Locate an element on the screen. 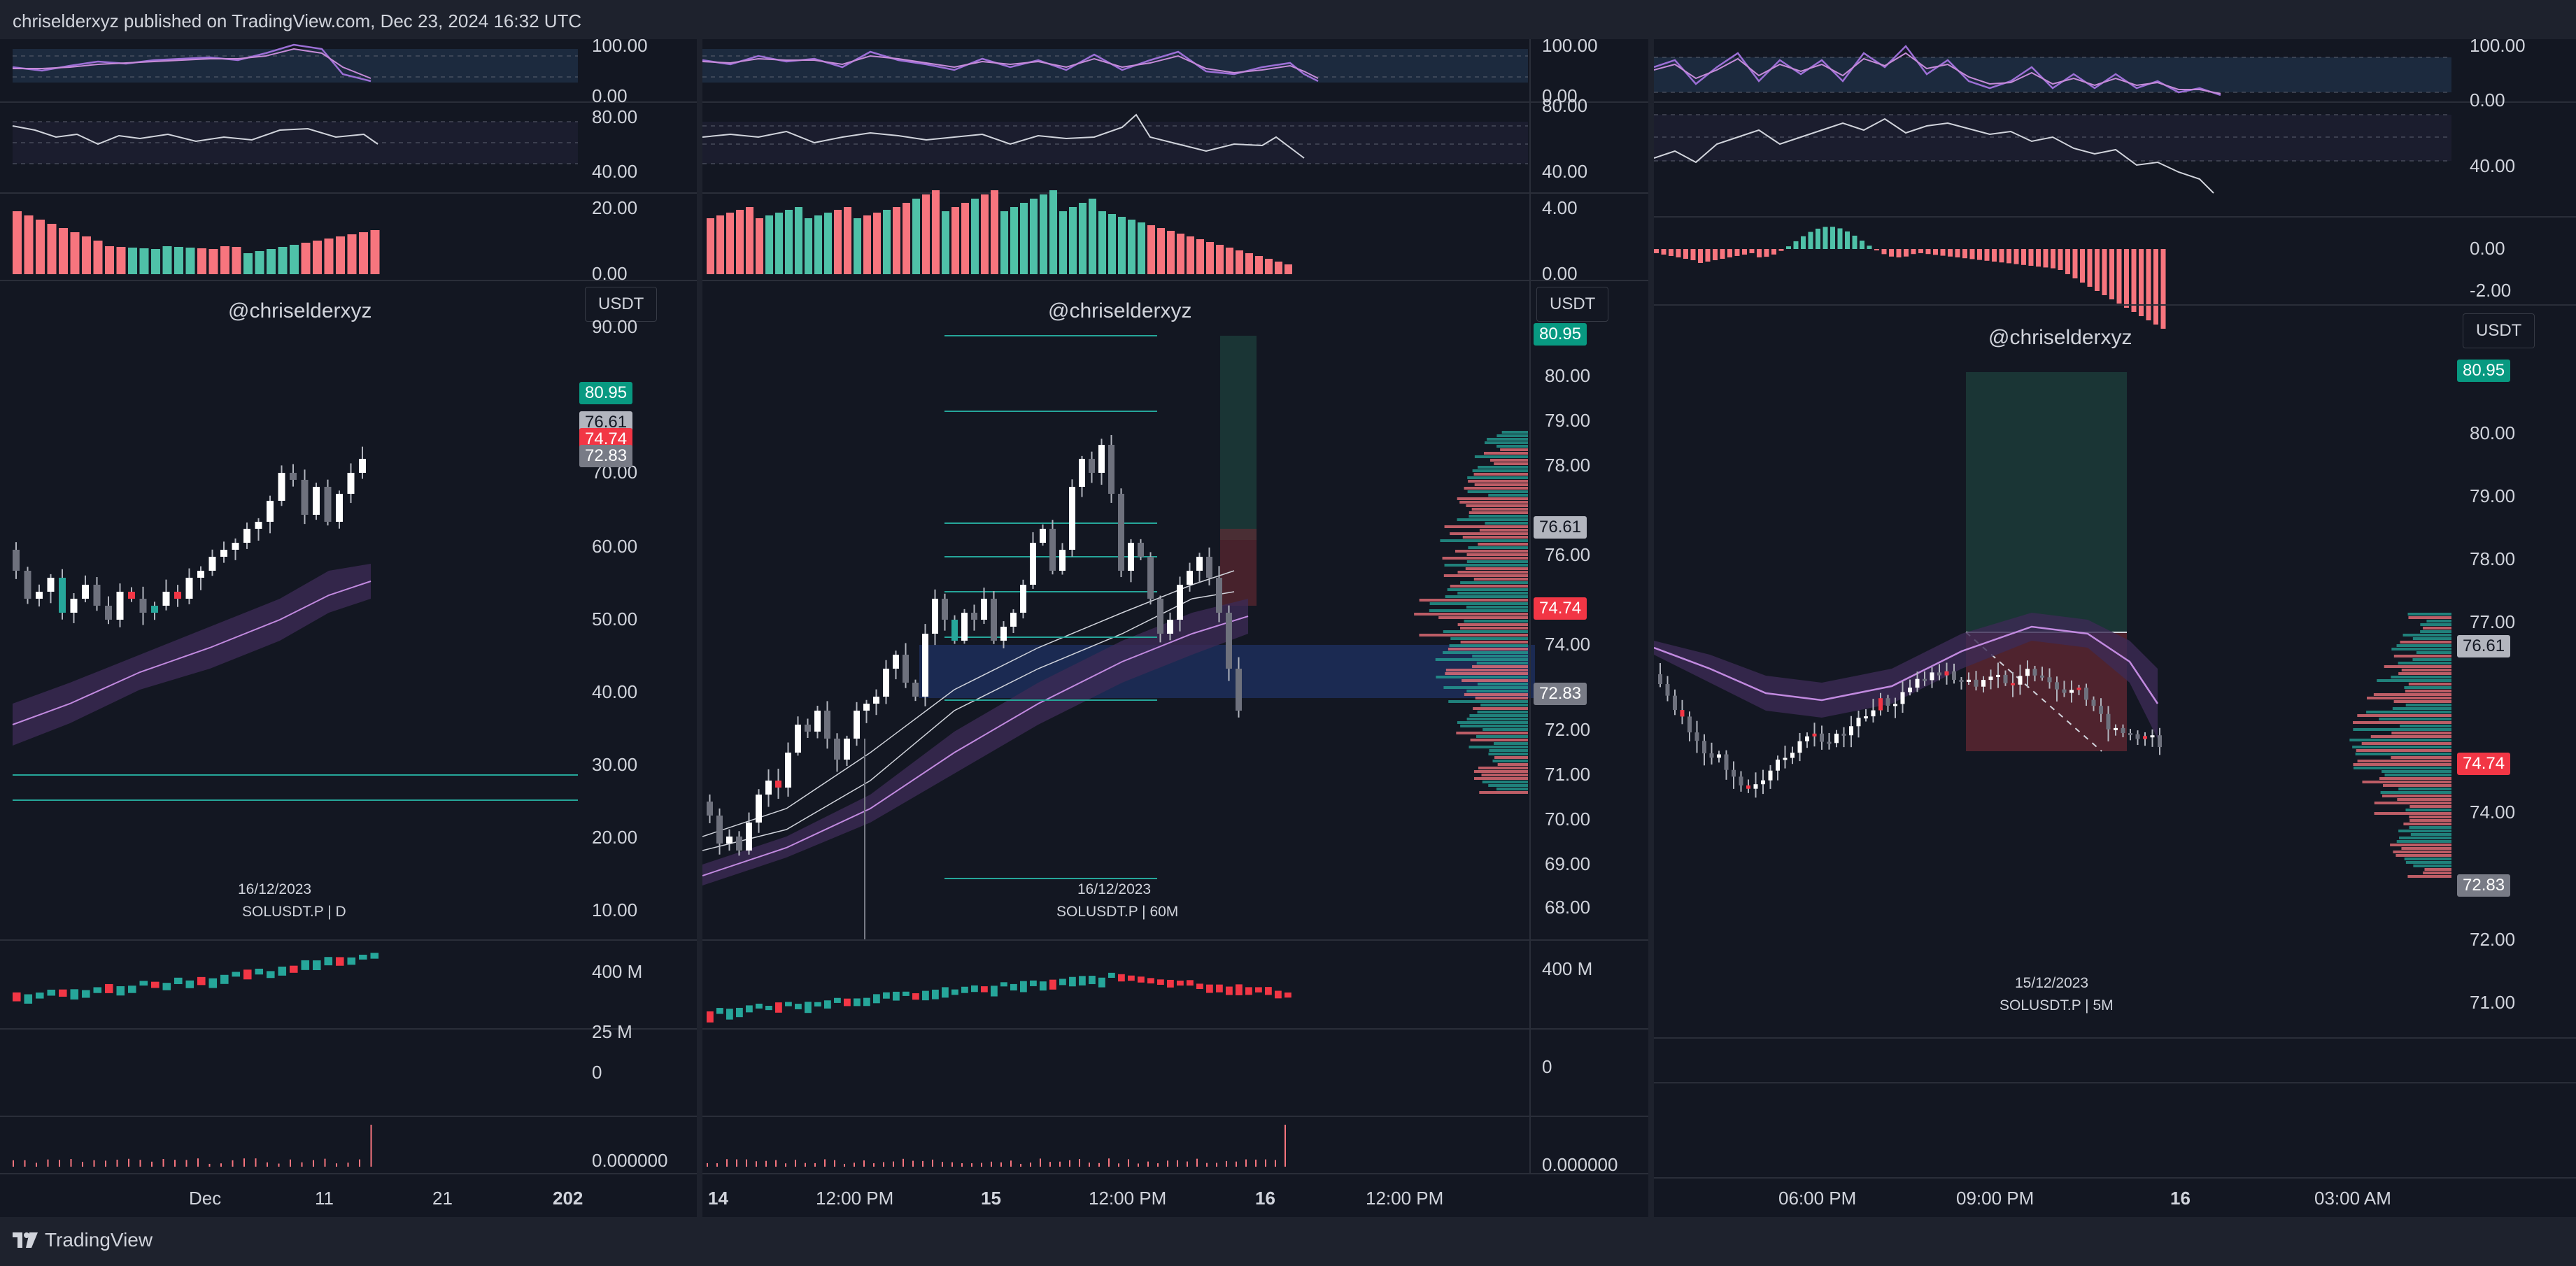 This screenshot has width=2576, height=1266. price-scale-label: 68.00 is located at coordinates (1568, 907).